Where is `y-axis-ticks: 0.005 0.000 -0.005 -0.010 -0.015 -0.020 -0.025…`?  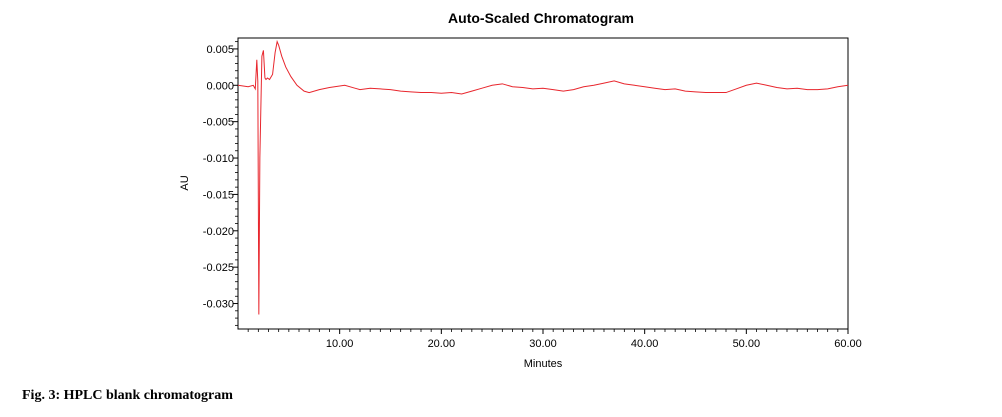 y-axis-ticks: 0.005 0.000 -0.005 -0.010 -0.015 -0.020 -0.025… is located at coordinates (220, 177).